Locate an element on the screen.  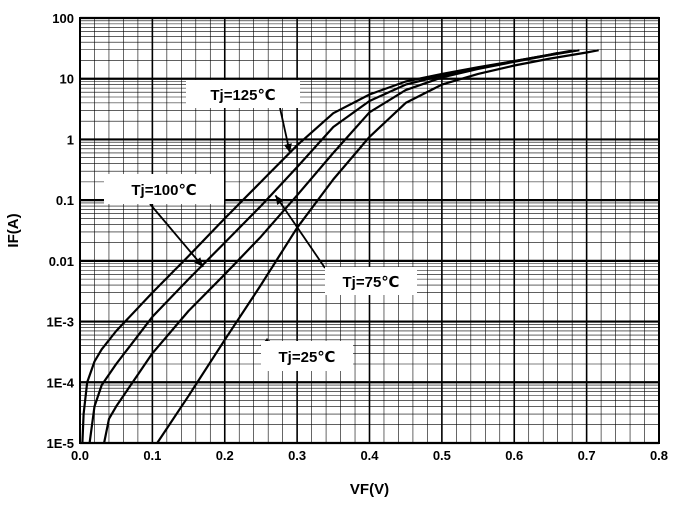
y-tick-label: 1E-3 is located at coordinates (60, 322).